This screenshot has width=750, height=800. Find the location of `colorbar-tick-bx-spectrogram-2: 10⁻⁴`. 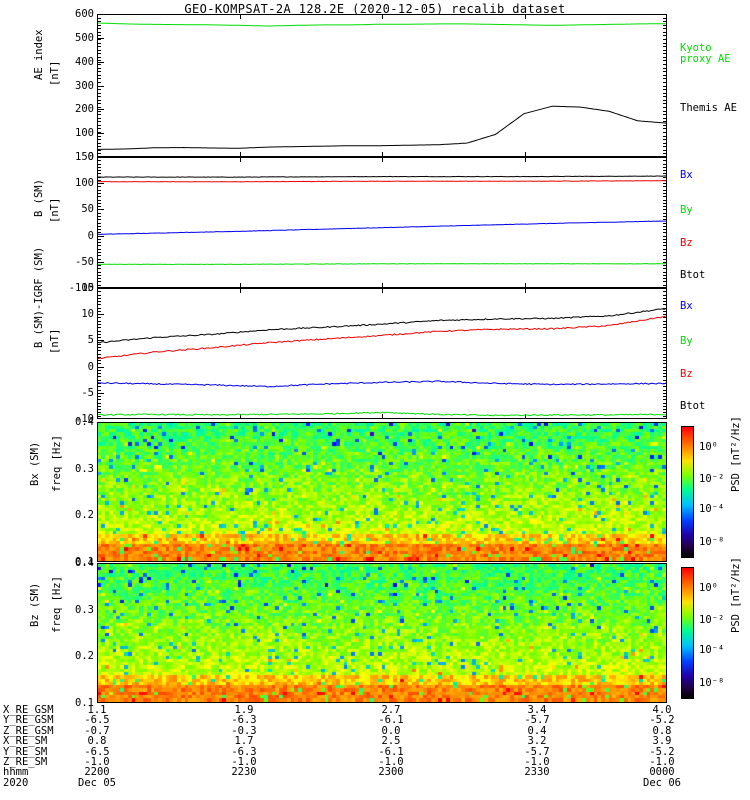

colorbar-tick-bx-spectrogram-2: 10⁻⁴ is located at coordinates (712, 509).